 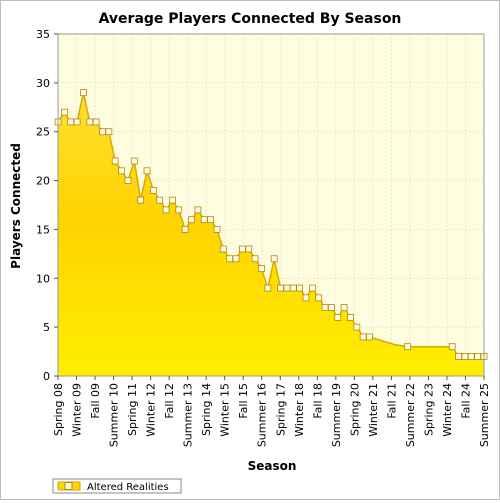 I want to click on y-tick-label: 25, so click(x=43, y=132).